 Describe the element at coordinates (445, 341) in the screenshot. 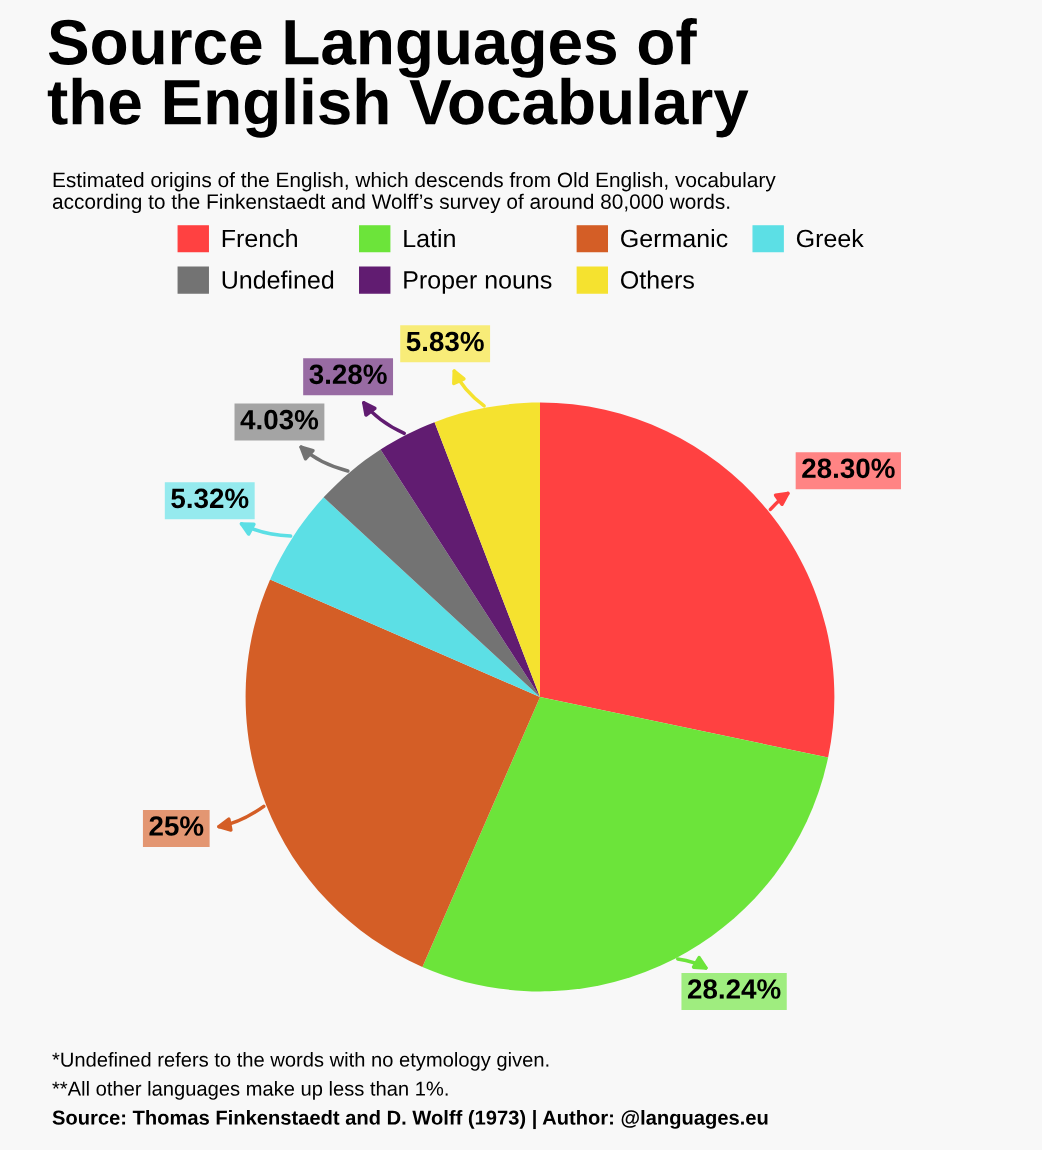

I see `data-label: 5.83%` at that location.